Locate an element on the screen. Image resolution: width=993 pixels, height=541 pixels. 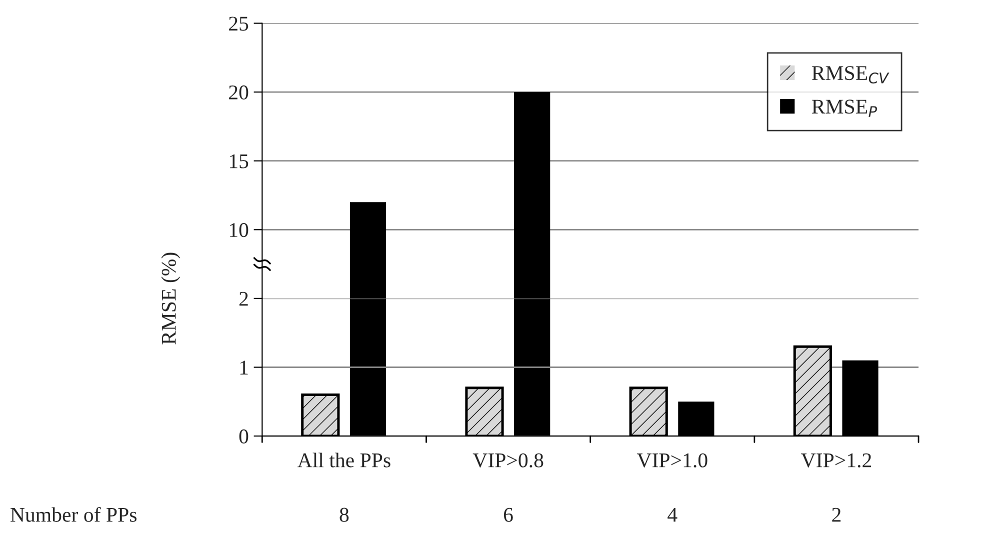
y-tick-label: 25 is located at coordinates (238, 23).